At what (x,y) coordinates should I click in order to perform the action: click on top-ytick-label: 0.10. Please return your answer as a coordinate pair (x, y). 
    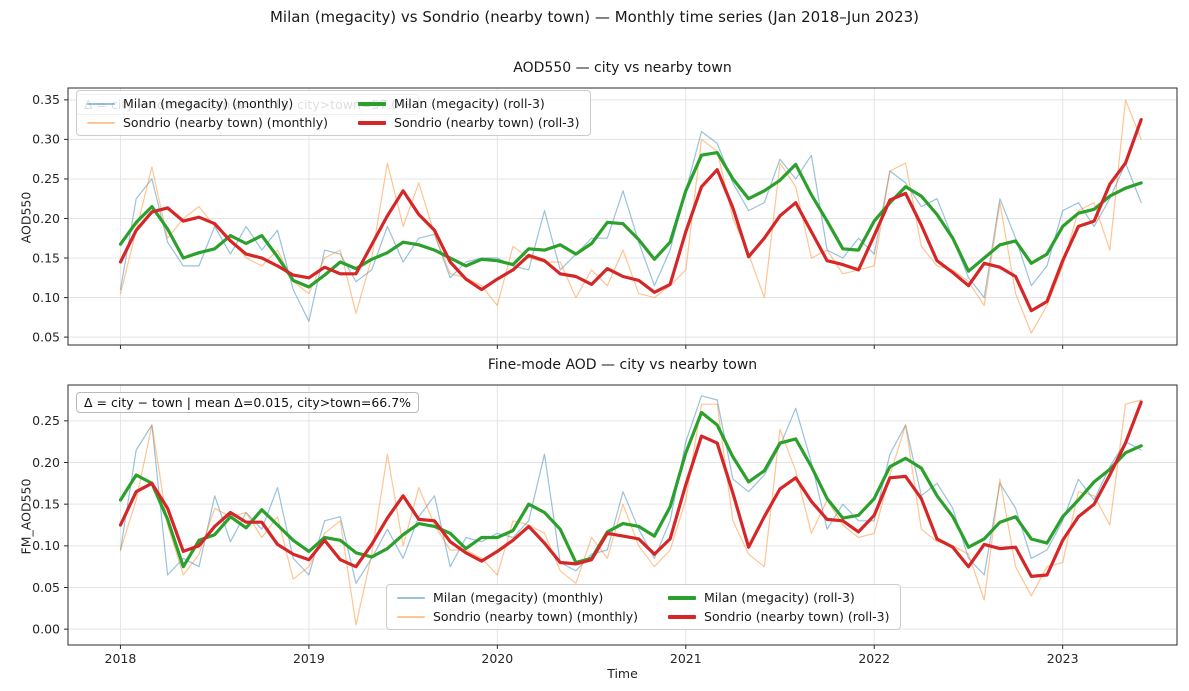
    Looking at the image, I should click on (46, 297).